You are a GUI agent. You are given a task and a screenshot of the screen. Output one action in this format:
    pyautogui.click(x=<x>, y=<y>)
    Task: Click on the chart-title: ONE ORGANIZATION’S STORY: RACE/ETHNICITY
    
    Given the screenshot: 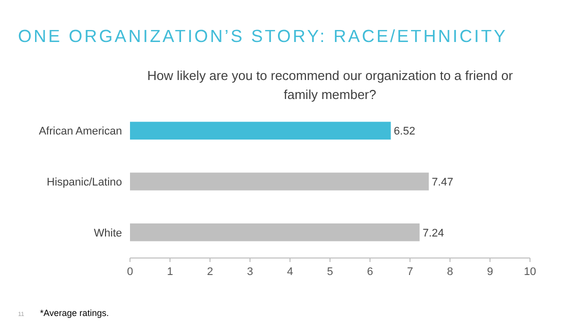 What is the action you would take?
    pyautogui.click(x=263, y=36)
    